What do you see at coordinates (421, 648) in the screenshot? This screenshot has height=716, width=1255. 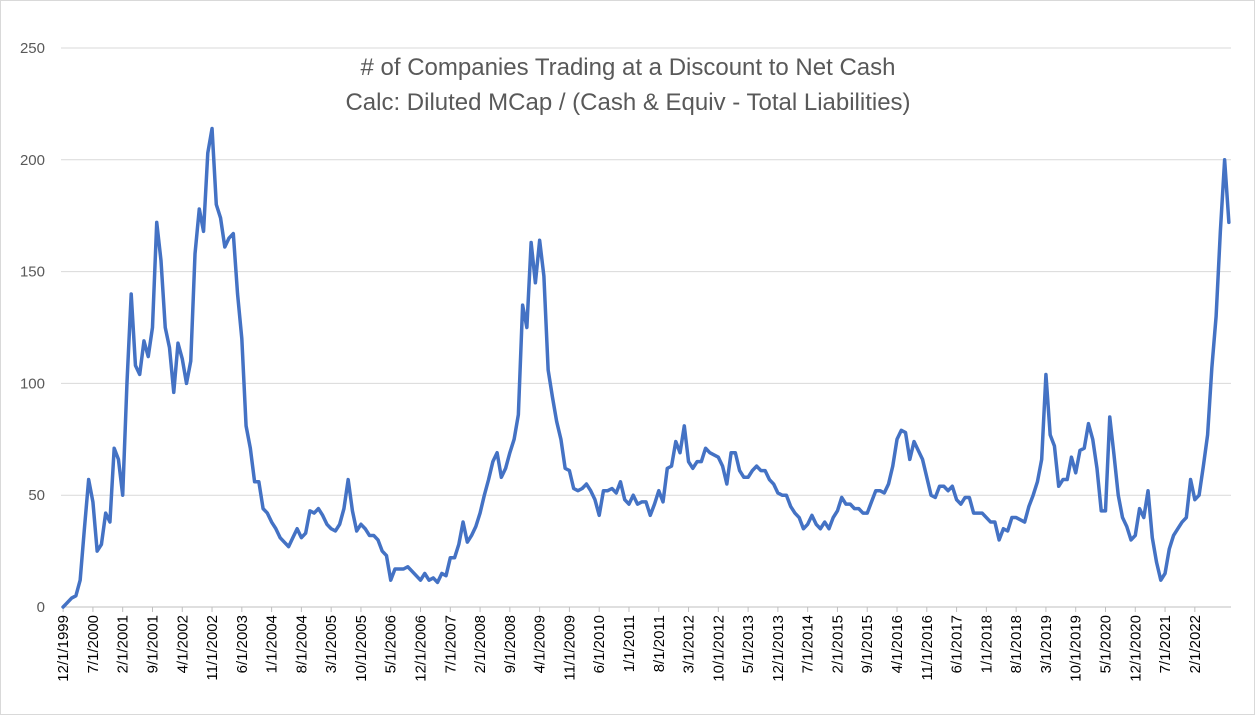 I see `x-tick-label: 12/1/2006` at bounding box center [421, 648].